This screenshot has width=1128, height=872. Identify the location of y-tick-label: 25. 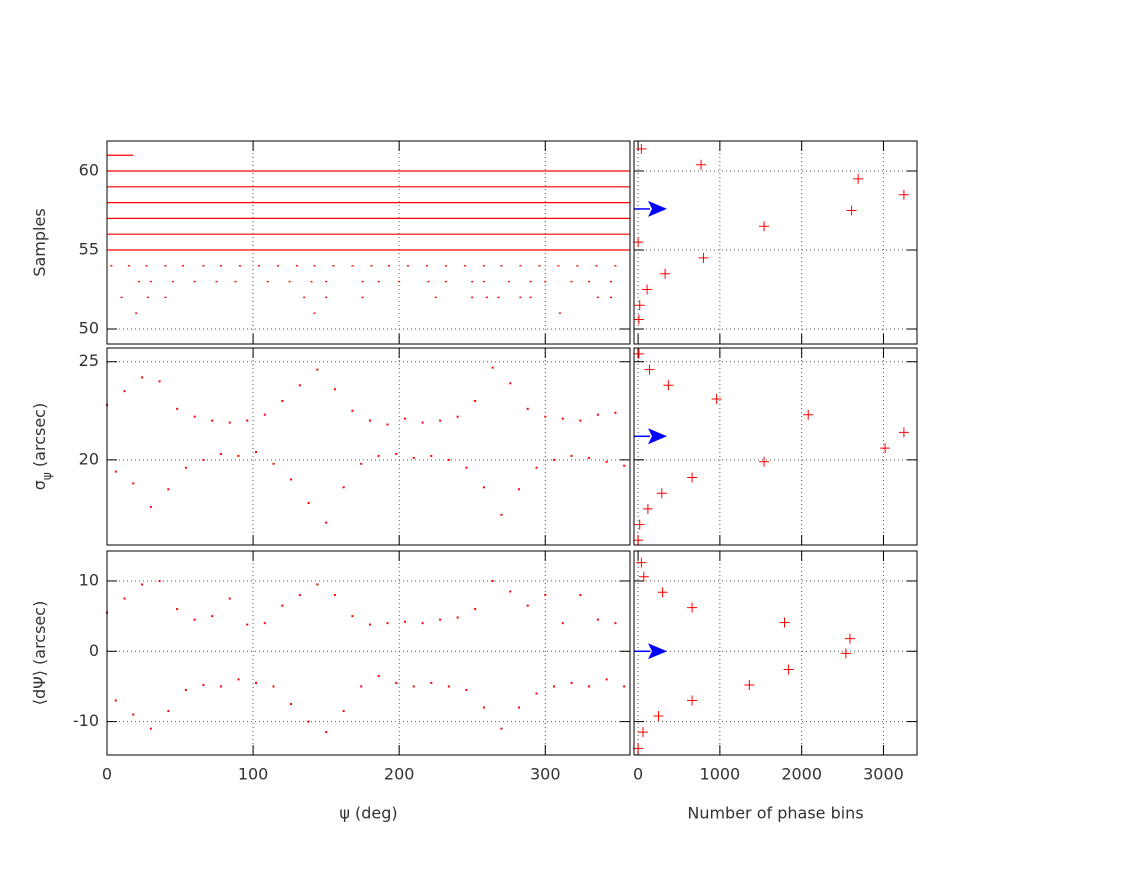
(89, 360).